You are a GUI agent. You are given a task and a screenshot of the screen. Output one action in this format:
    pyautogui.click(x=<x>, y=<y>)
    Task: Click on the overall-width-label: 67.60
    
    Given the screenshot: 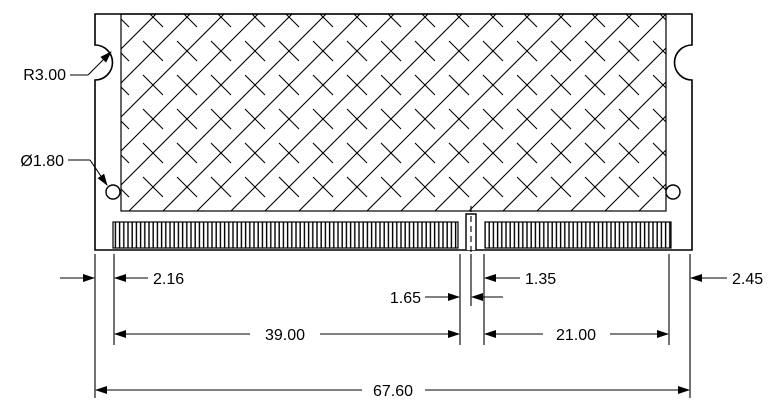 What is the action you would take?
    pyautogui.click(x=393, y=391)
    